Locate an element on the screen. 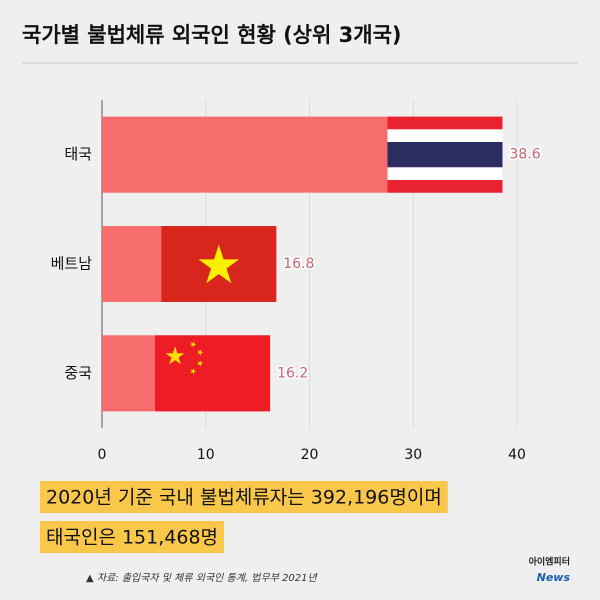 This screenshot has height=600, width=600. x-tick-label: 10 is located at coordinates (206, 455).